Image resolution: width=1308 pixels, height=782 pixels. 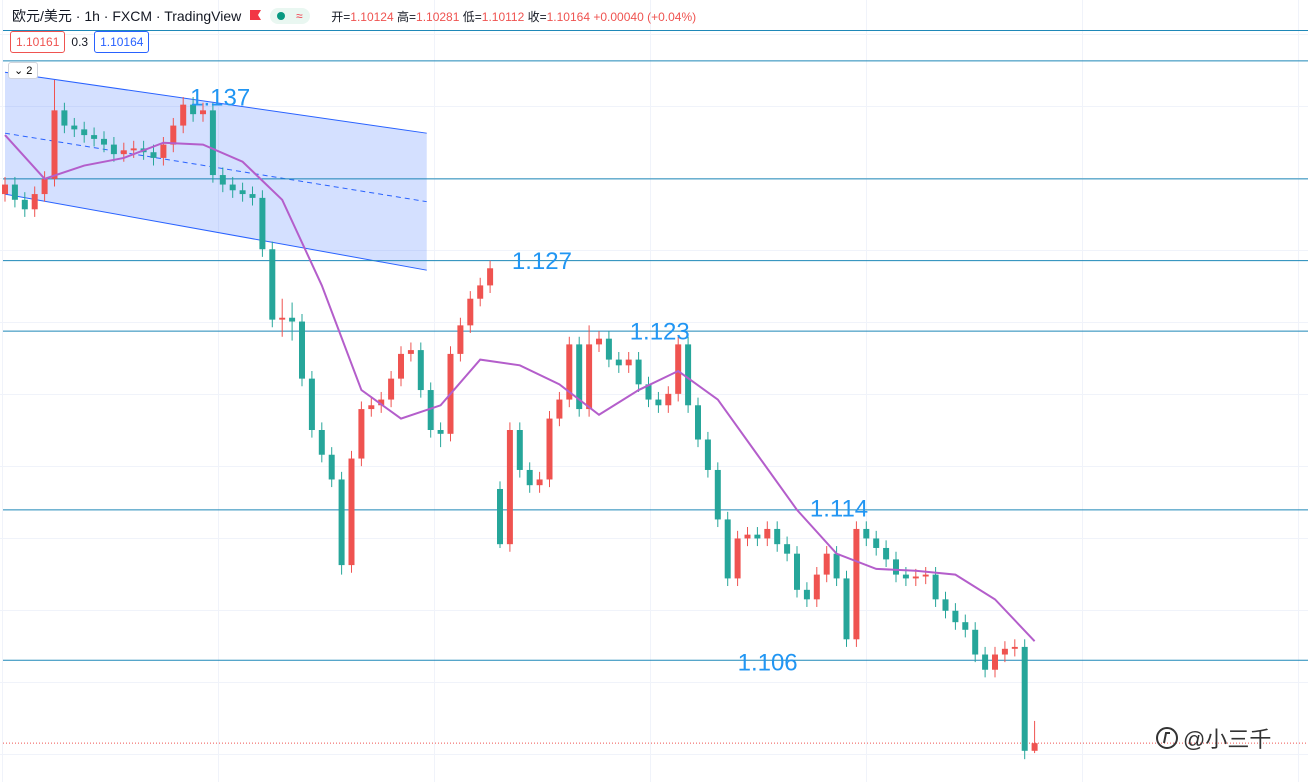 I want to click on ohlc-item: 开=1.10124, so click(x=362, y=17).